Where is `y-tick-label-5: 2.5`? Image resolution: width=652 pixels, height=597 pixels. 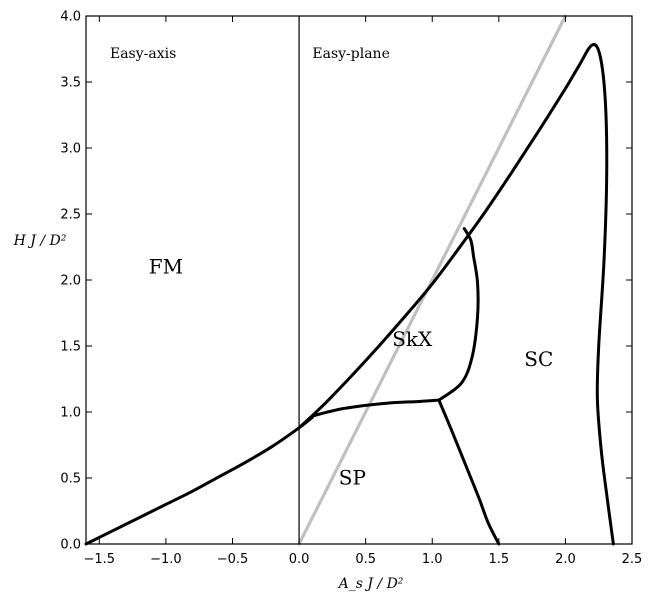 y-tick-label-5: 2.5 is located at coordinates (70, 215).